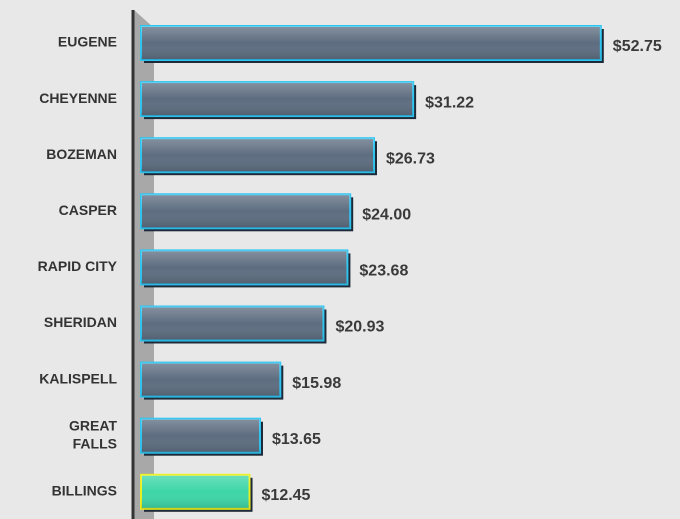  Describe the element at coordinates (296, 439) in the screenshot. I see `value-label: $13.65` at that location.